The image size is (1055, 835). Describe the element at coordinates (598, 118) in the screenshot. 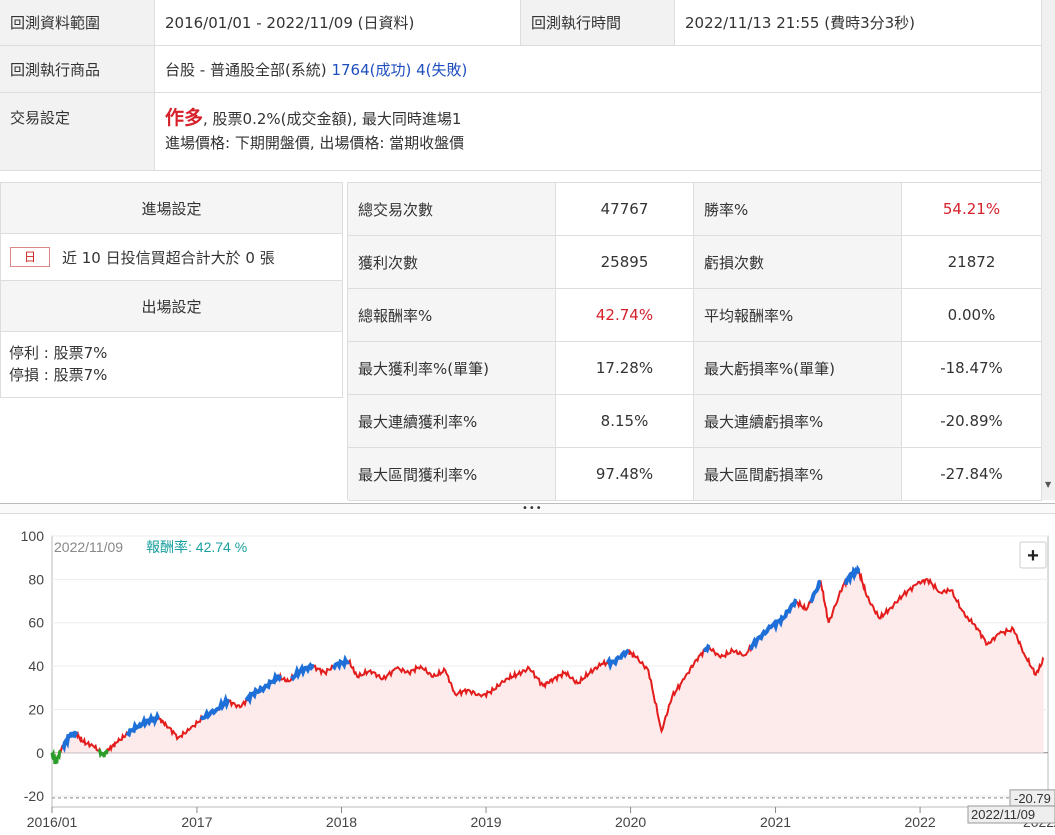

I see `trade-line-1: 作多, 股票0.2%(成交金額), 最大同時進場1` at that location.